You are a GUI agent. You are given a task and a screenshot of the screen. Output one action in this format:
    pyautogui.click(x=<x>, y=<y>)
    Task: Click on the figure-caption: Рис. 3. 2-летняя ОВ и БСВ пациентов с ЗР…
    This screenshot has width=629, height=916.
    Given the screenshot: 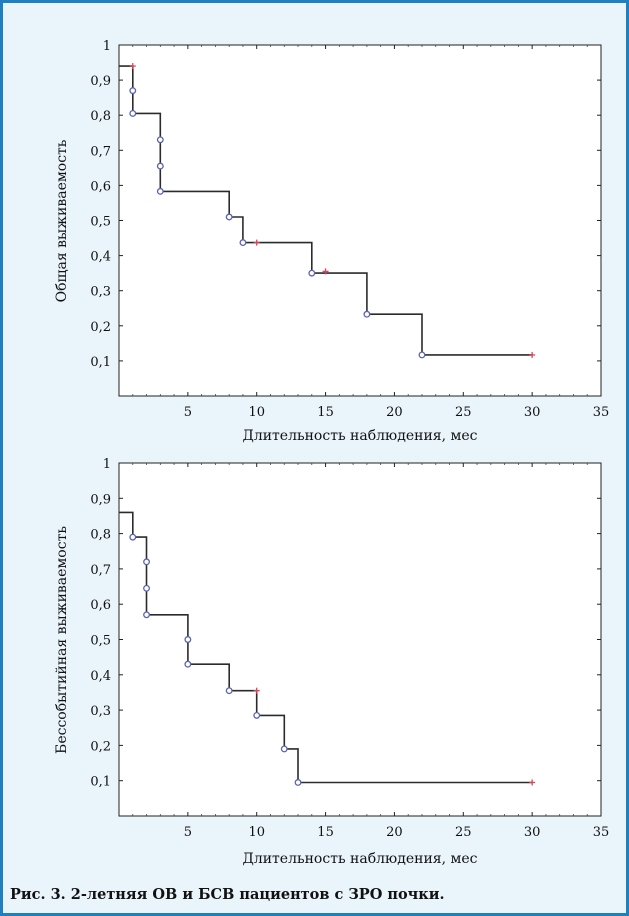 What is the action you would take?
    pyautogui.click(x=227, y=894)
    